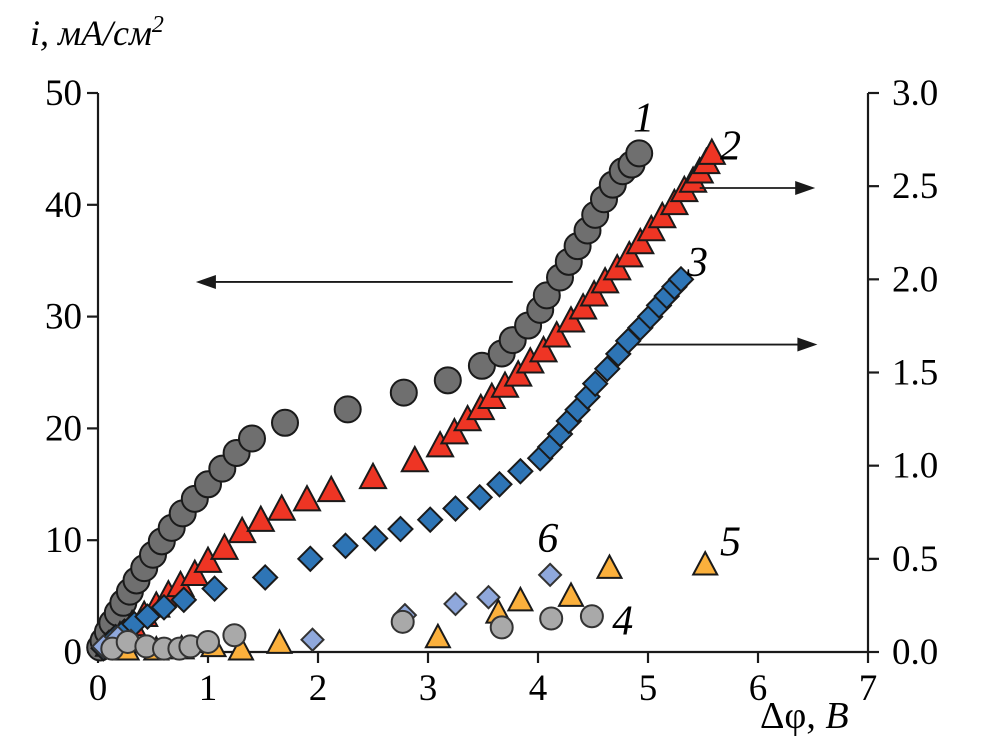  I want to click on series-label-6: 6, so click(547, 539).